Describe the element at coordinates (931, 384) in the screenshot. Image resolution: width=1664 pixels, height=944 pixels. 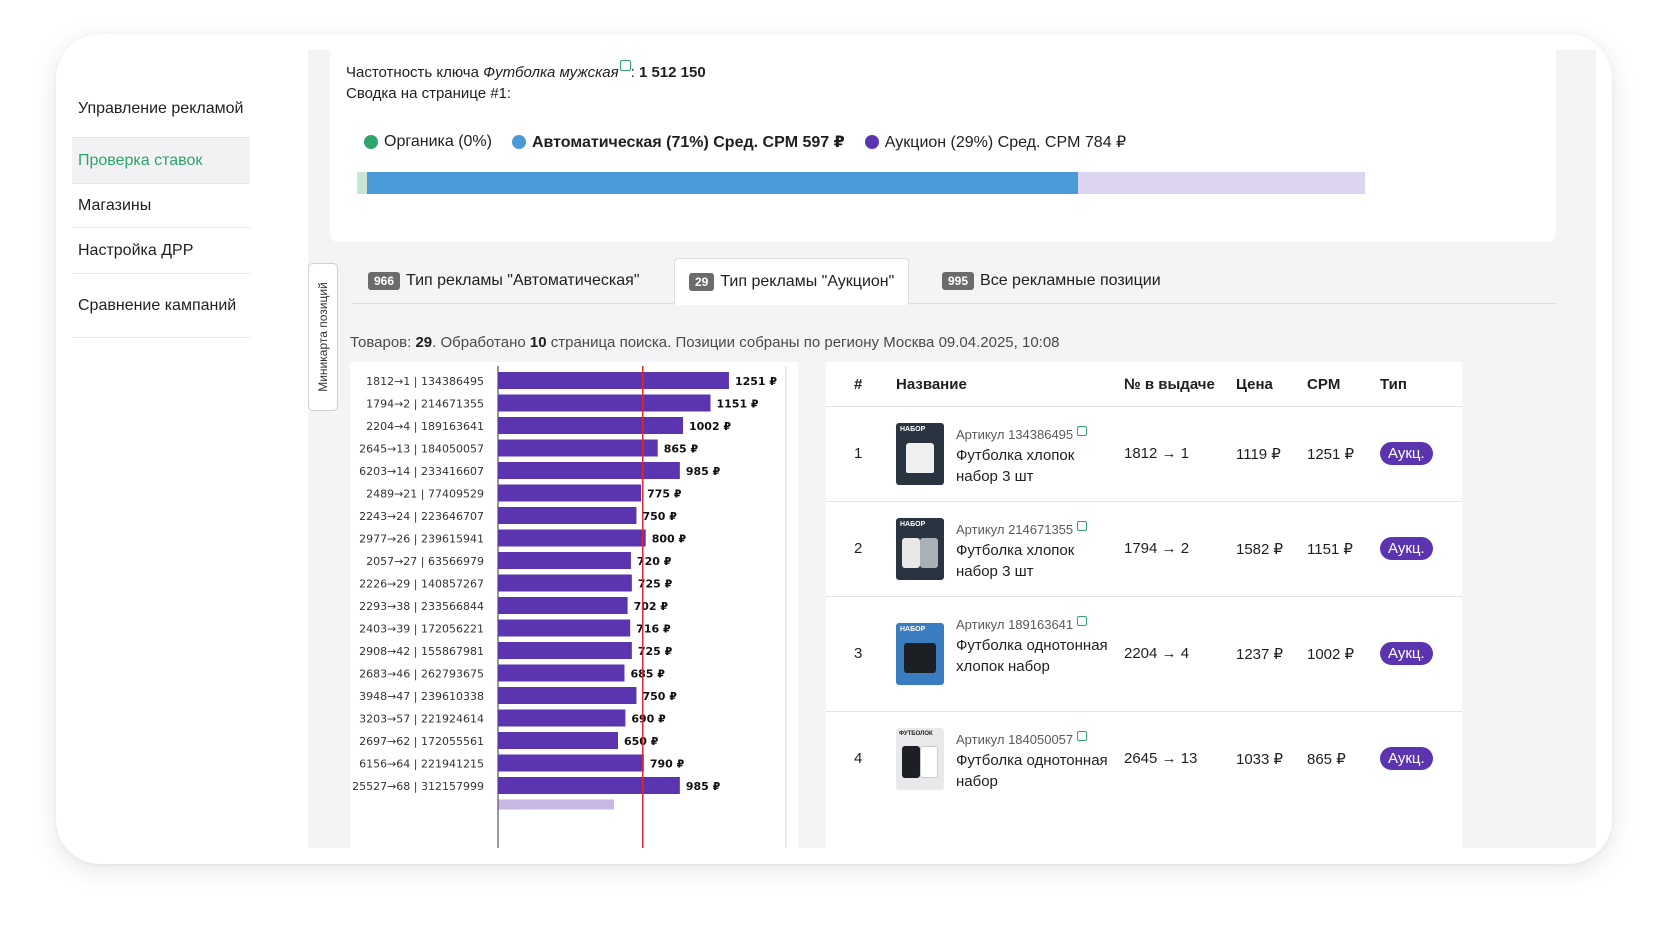
I see `col-header-name: Название` at that location.